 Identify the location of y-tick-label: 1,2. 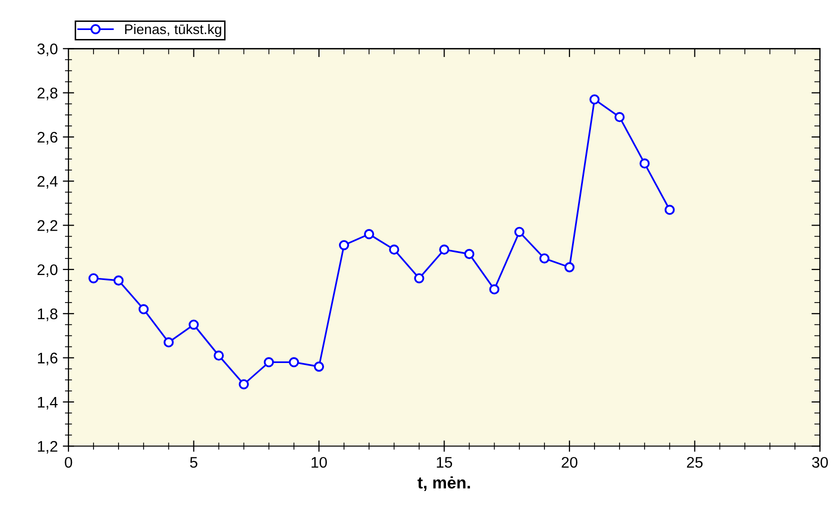
(48, 447).